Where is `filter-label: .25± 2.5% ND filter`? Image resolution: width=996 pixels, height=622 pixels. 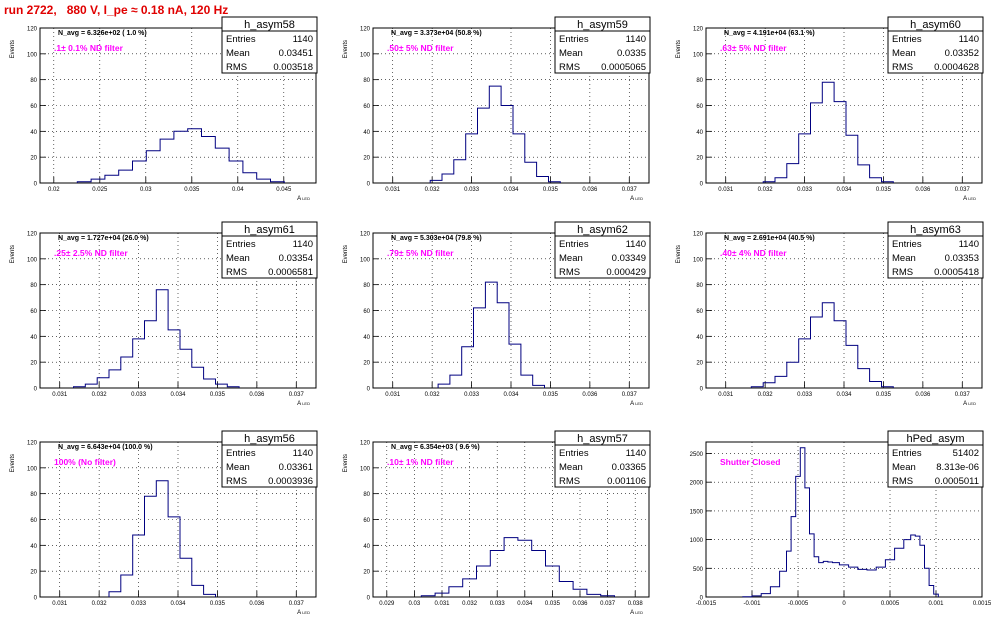 filter-label: .25± 2.5% ND filter is located at coordinates (91, 253).